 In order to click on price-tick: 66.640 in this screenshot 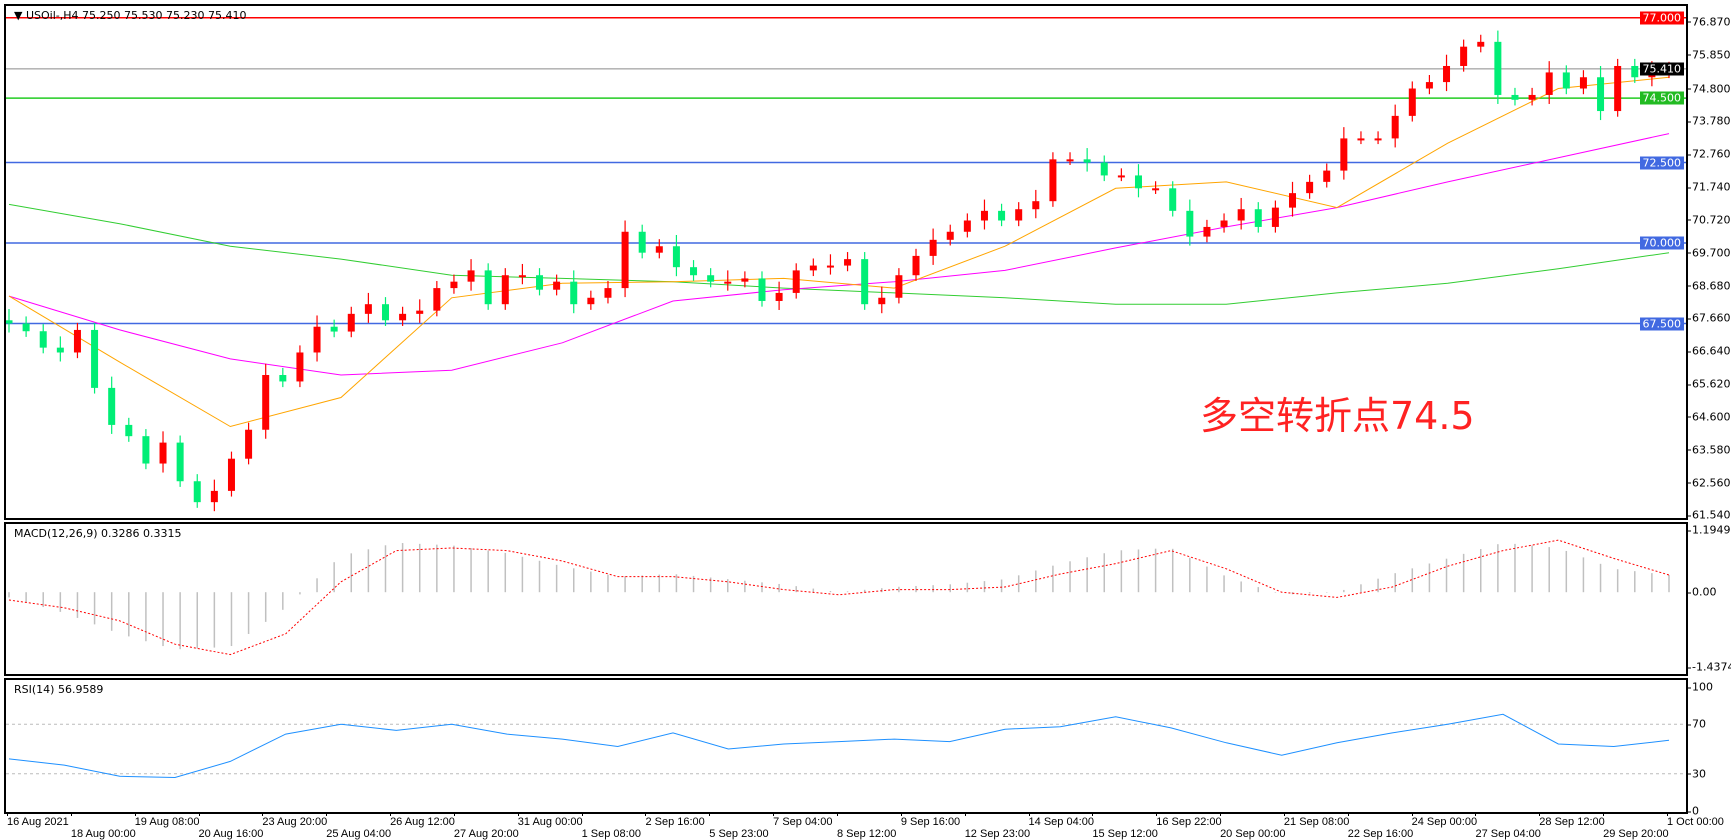, I will do `click(1709, 351)`.